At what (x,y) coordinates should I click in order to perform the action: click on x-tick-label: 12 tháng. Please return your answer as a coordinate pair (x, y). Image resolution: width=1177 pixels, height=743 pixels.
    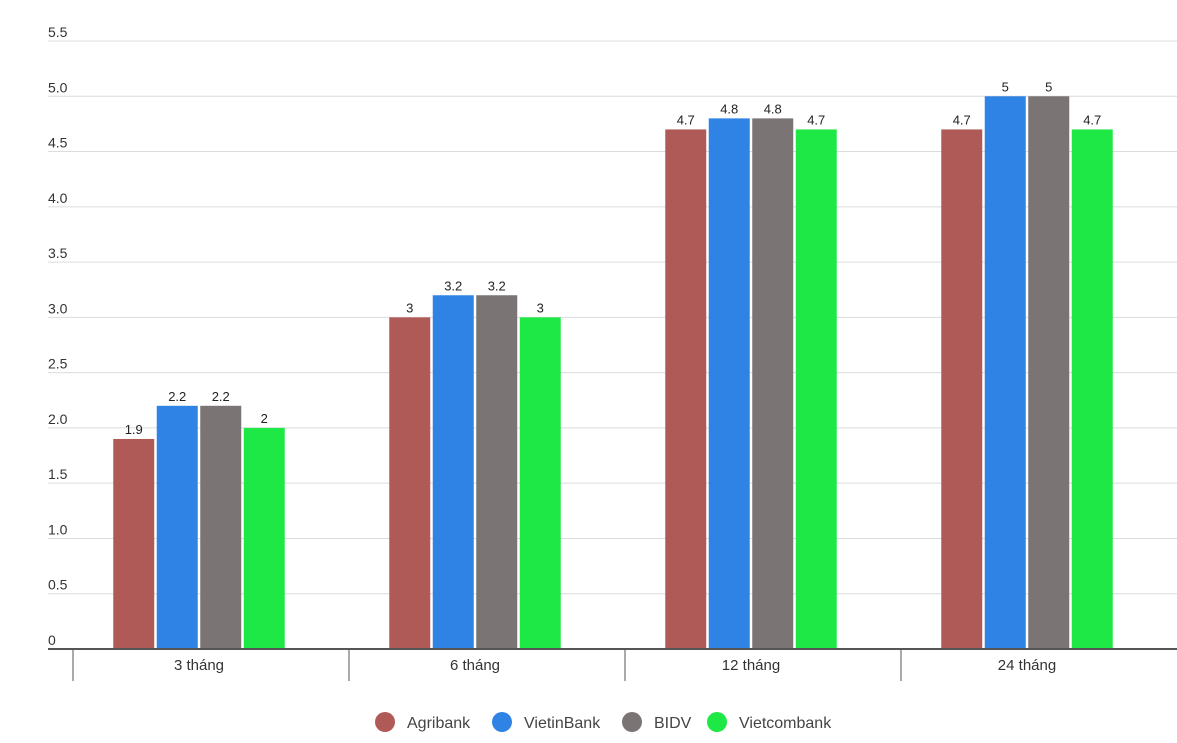
    Looking at the image, I should click on (751, 665).